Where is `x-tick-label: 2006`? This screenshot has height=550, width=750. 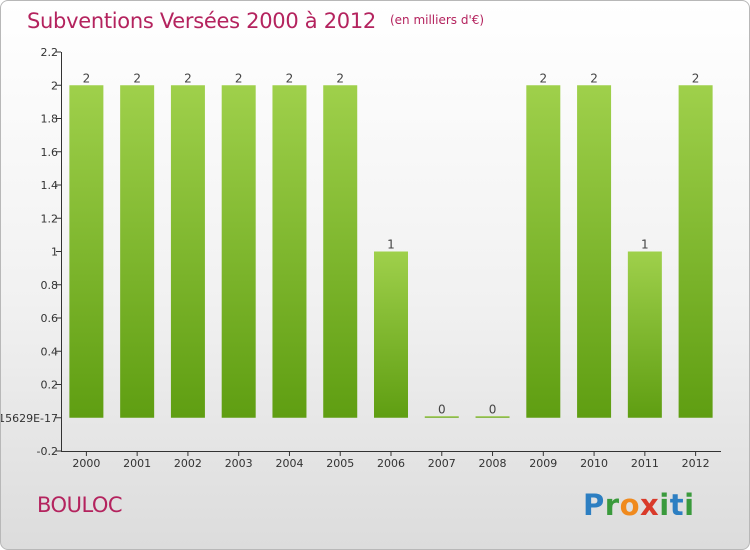 x-tick-label: 2006 is located at coordinates (391, 463).